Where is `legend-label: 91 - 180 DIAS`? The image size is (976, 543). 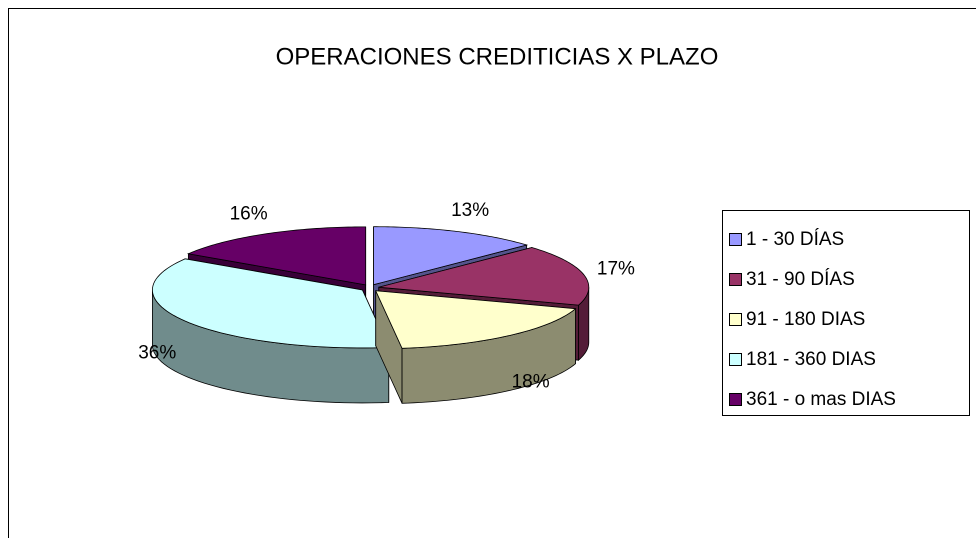
legend-label: 91 - 180 DIAS is located at coordinates (805, 319).